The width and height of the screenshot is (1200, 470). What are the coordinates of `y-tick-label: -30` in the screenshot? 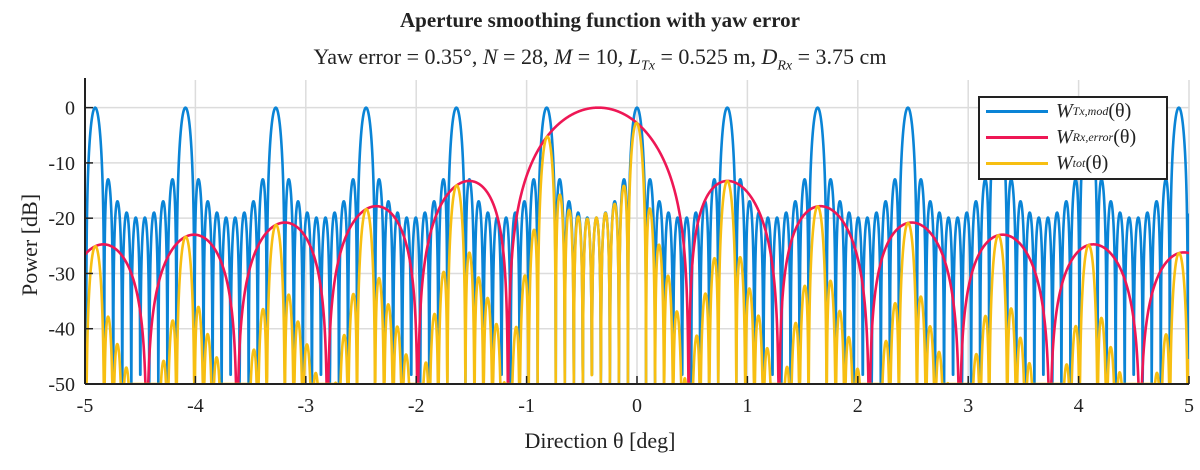 It's located at (61, 274).